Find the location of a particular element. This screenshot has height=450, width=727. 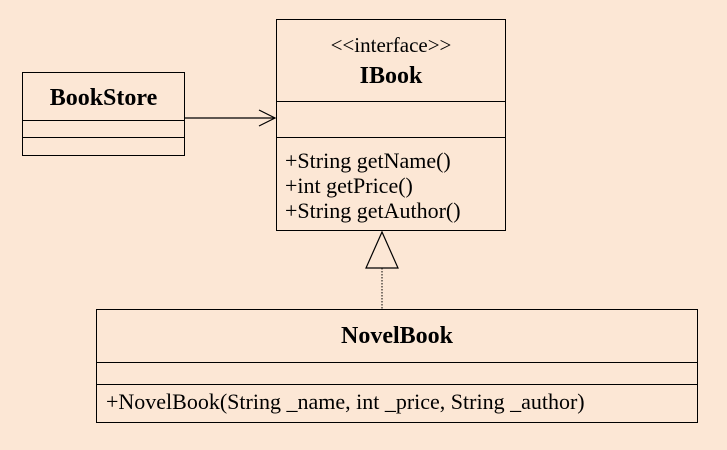

class-name: IBook is located at coordinates (391, 76).